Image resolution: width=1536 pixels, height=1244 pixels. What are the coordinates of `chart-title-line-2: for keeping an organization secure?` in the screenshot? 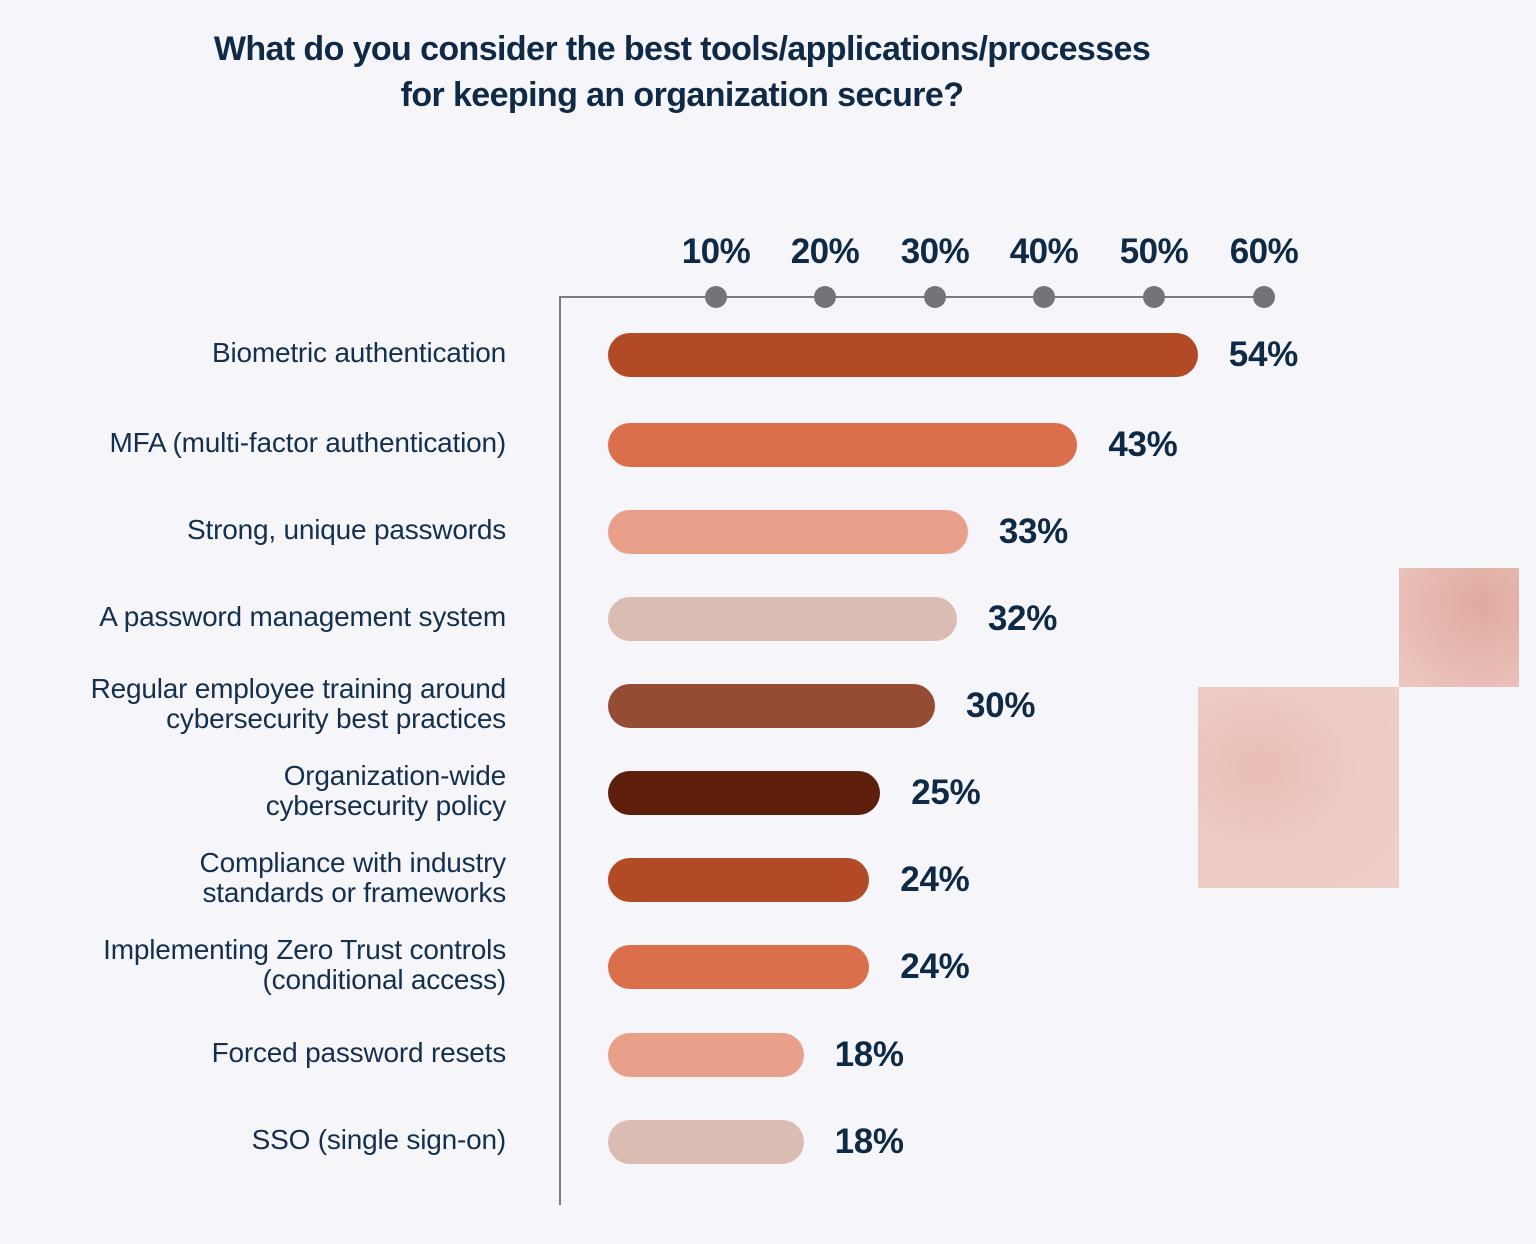 It's located at (682, 95).